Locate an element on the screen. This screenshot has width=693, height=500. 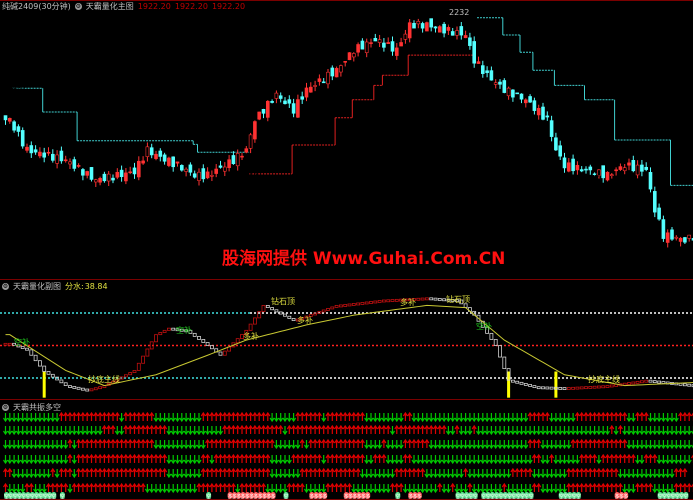
sub-indicator-name: 天霸量化副图 is located at coordinates (37, 286).